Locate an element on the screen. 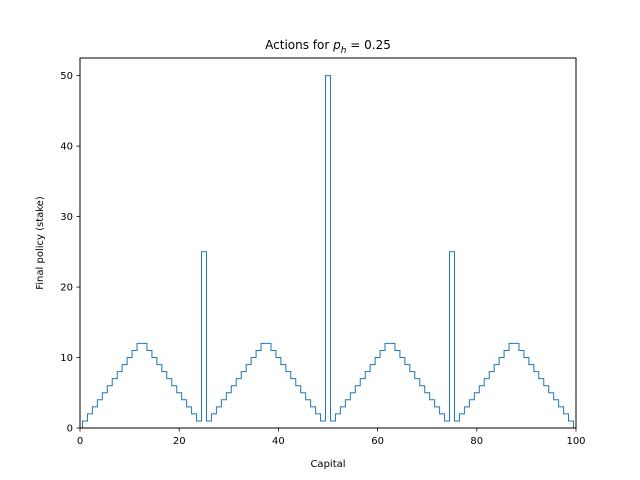 This screenshot has height=480, width=640. x-tick-label: 0 is located at coordinates (80, 441).